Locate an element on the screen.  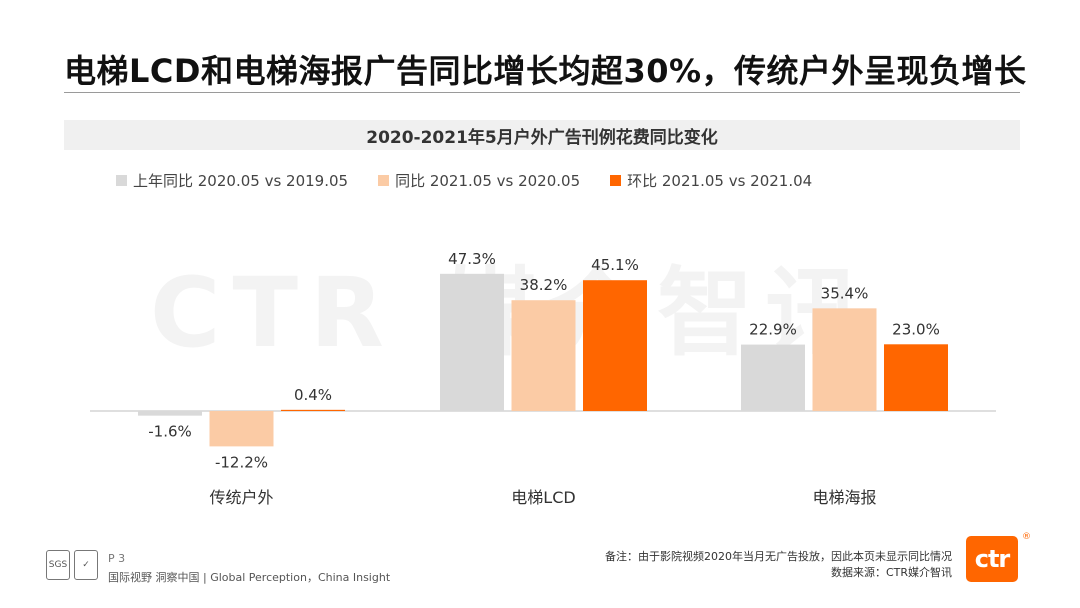
data-label: 22.9% is located at coordinates (773, 330).